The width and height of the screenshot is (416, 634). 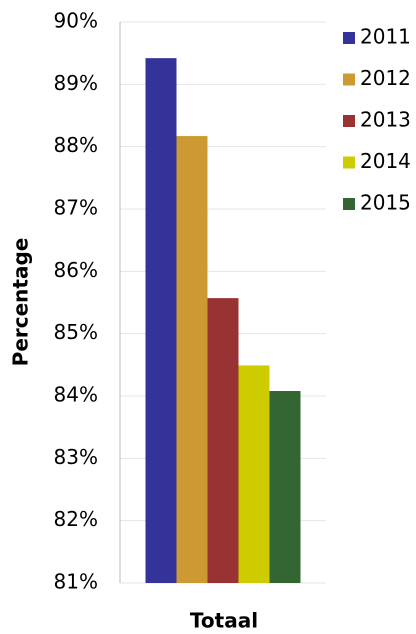 I want to click on legend-label: 2014, so click(x=385, y=161).